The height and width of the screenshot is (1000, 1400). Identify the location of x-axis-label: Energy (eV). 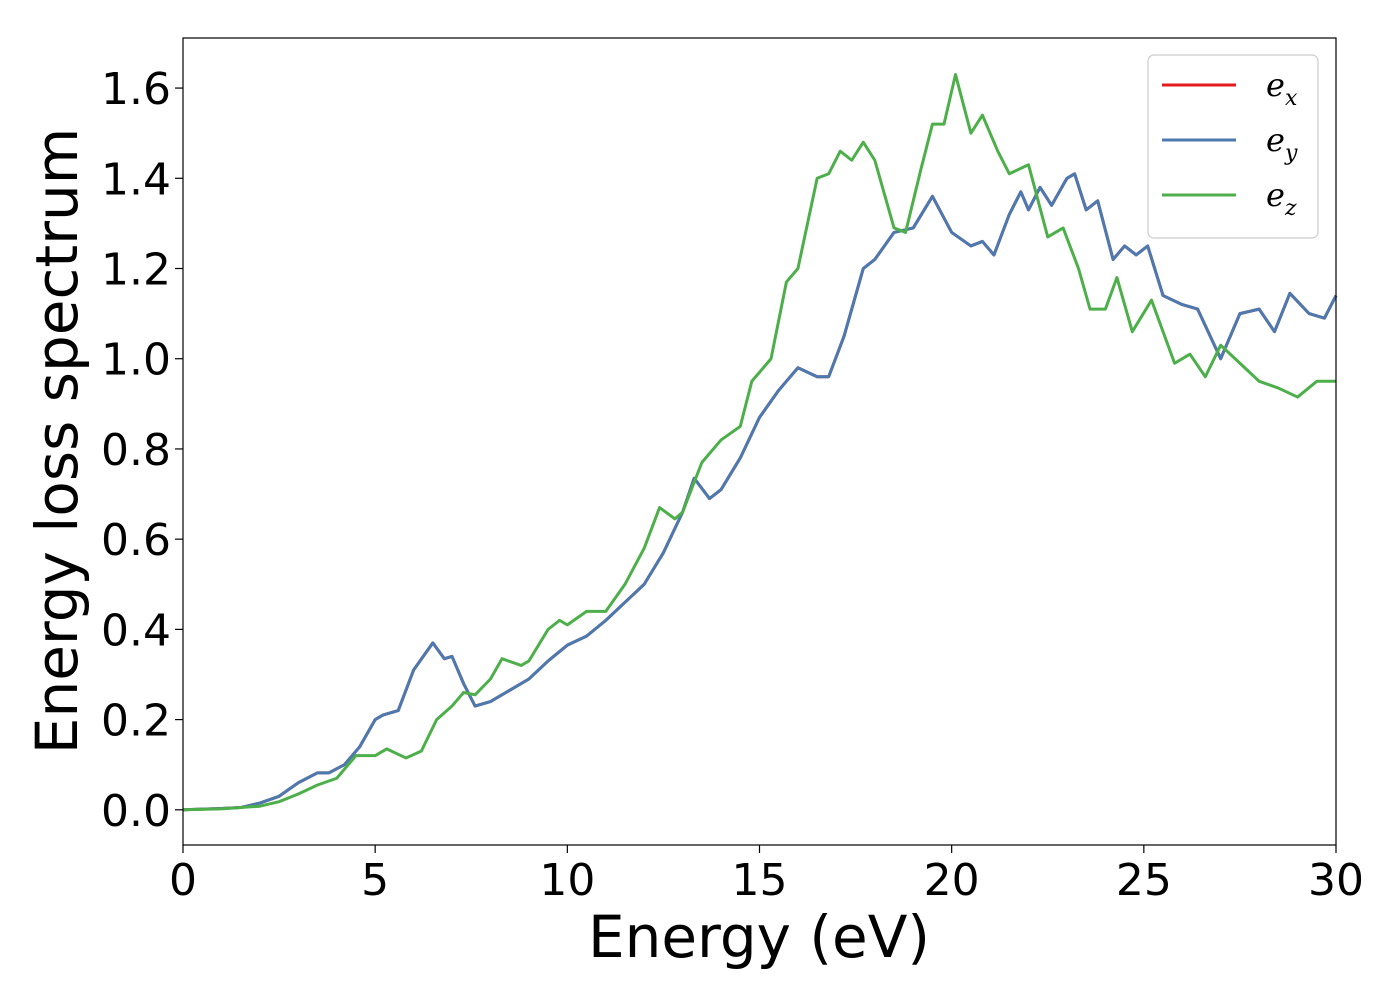
(759, 937).